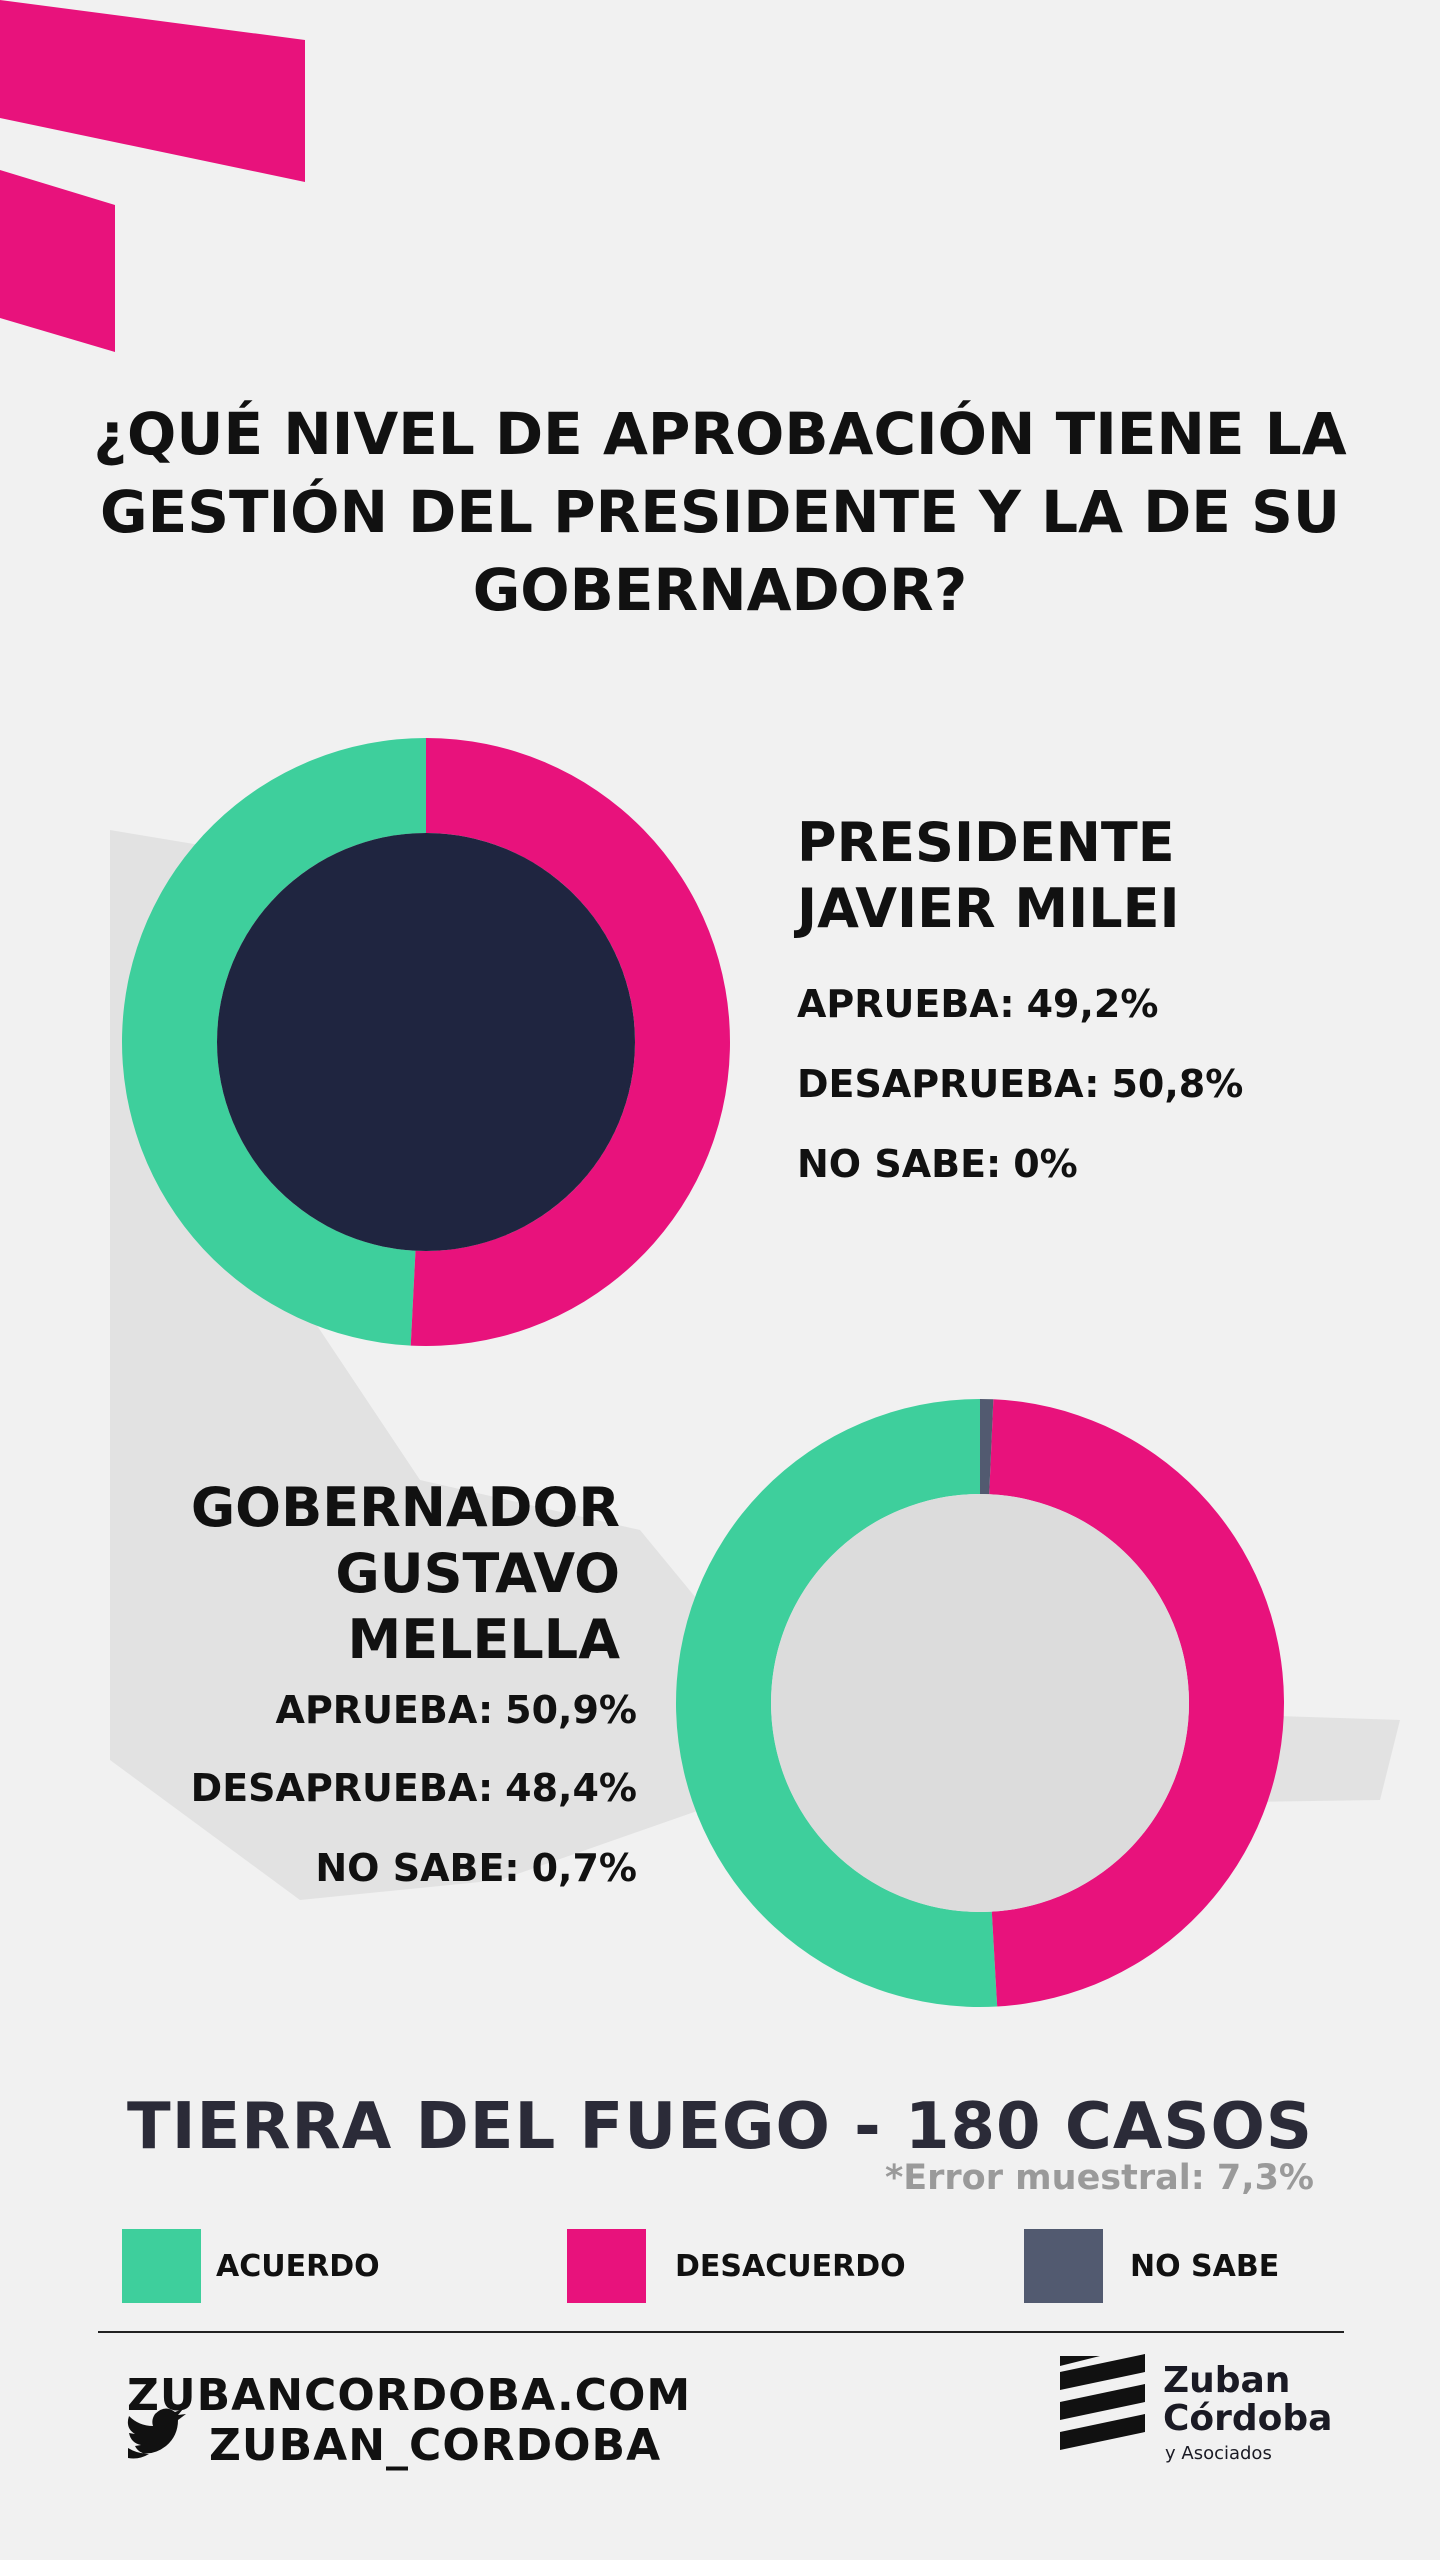 The image size is (1440, 2560). What do you see at coordinates (1045, 1164) in the screenshot?
I see `value-label: 0%` at bounding box center [1045, 1164].